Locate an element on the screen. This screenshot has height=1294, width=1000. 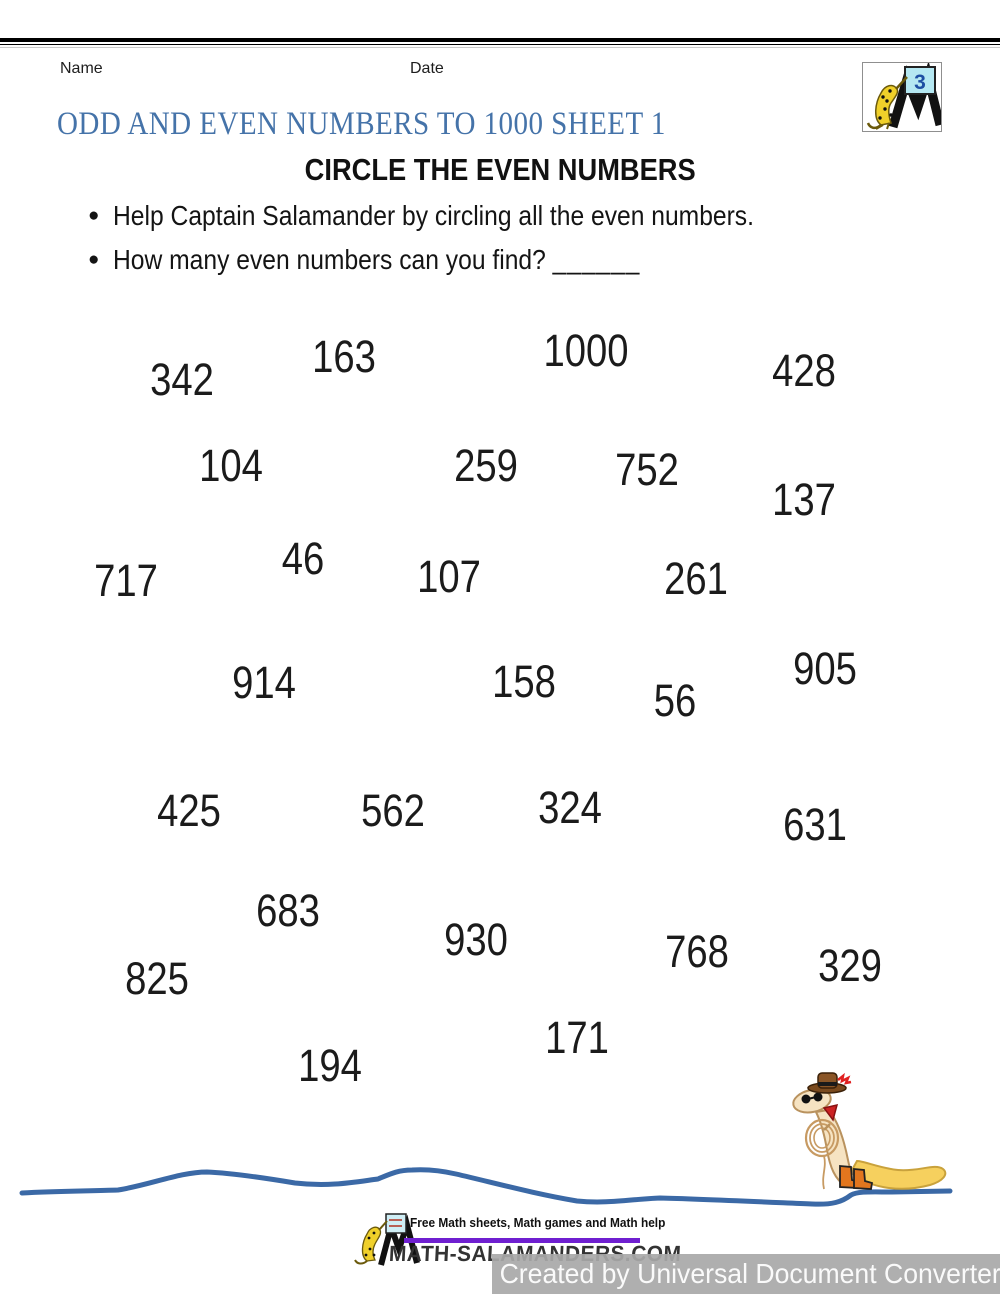
worksheet-number: 683 is located at coordinates (288, 910).